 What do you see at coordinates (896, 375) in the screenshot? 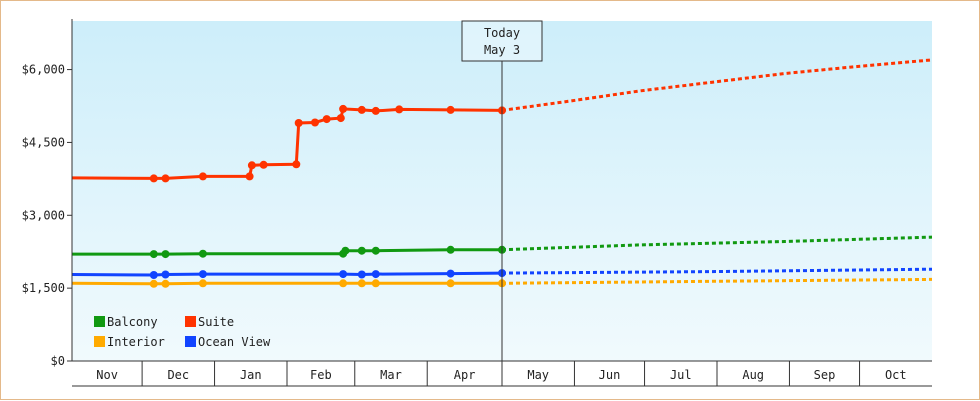
I see `month-label: Oct` at bounding box center [896, 375].